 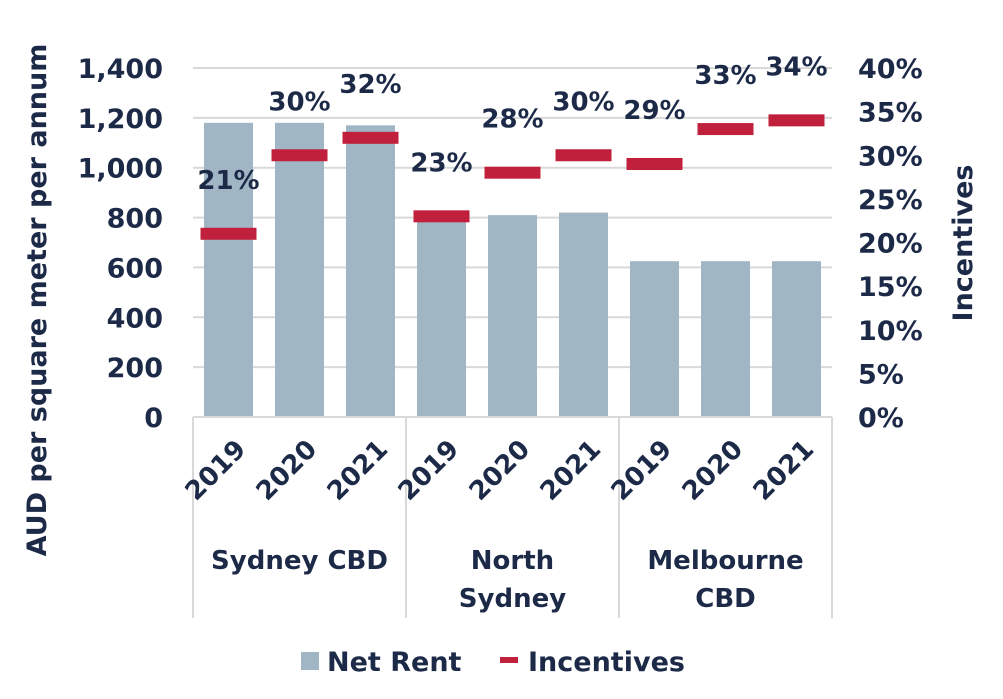 What do you see at coordinates (310, 661) in the screenshot?
I see `legend-net-rent-swatch` at bounding box center [310, 661].